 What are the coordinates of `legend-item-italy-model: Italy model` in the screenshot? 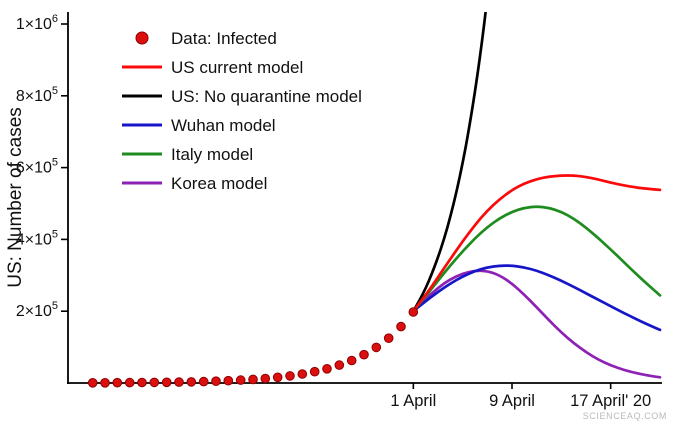 It's located at (187, 154).